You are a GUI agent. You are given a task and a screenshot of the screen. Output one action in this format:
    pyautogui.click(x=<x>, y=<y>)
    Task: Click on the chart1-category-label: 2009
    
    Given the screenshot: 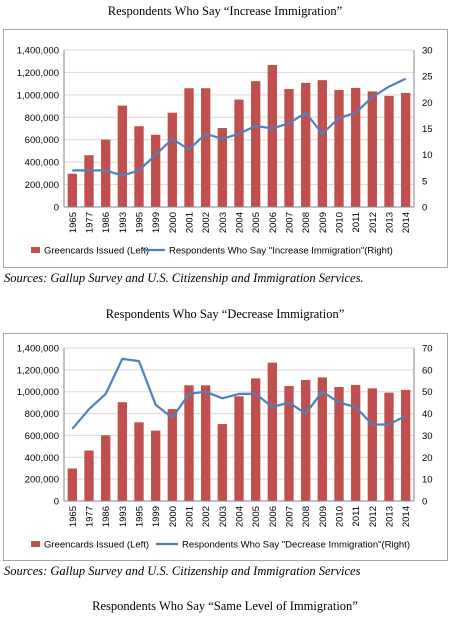 What is the action you would take?
    pyautogui.click(x=323, y=222)
    